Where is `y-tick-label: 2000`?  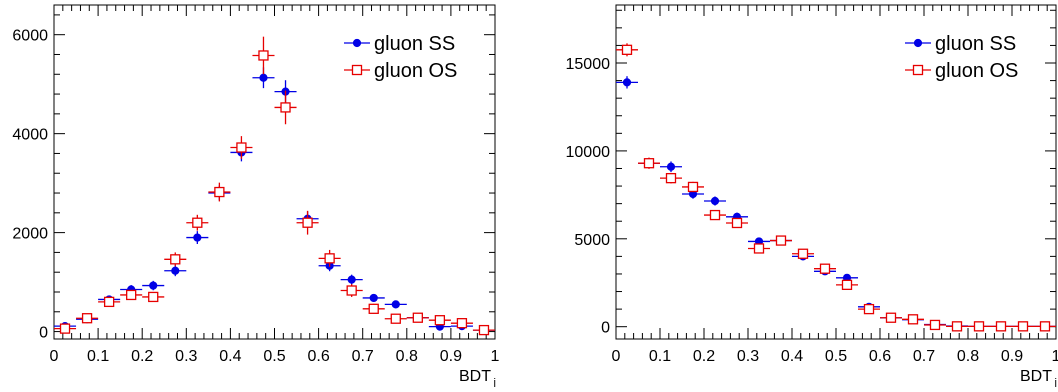 y-tick-label: 2000 is located at coordinates (30, 234).